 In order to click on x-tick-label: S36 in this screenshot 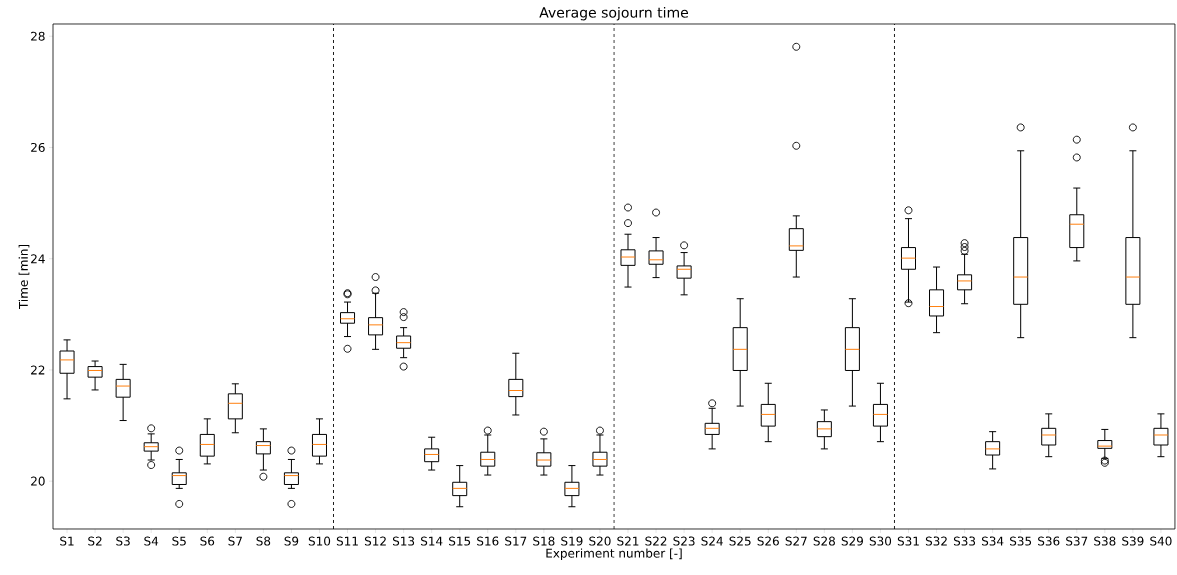, I will do `click(1049, 541)`.